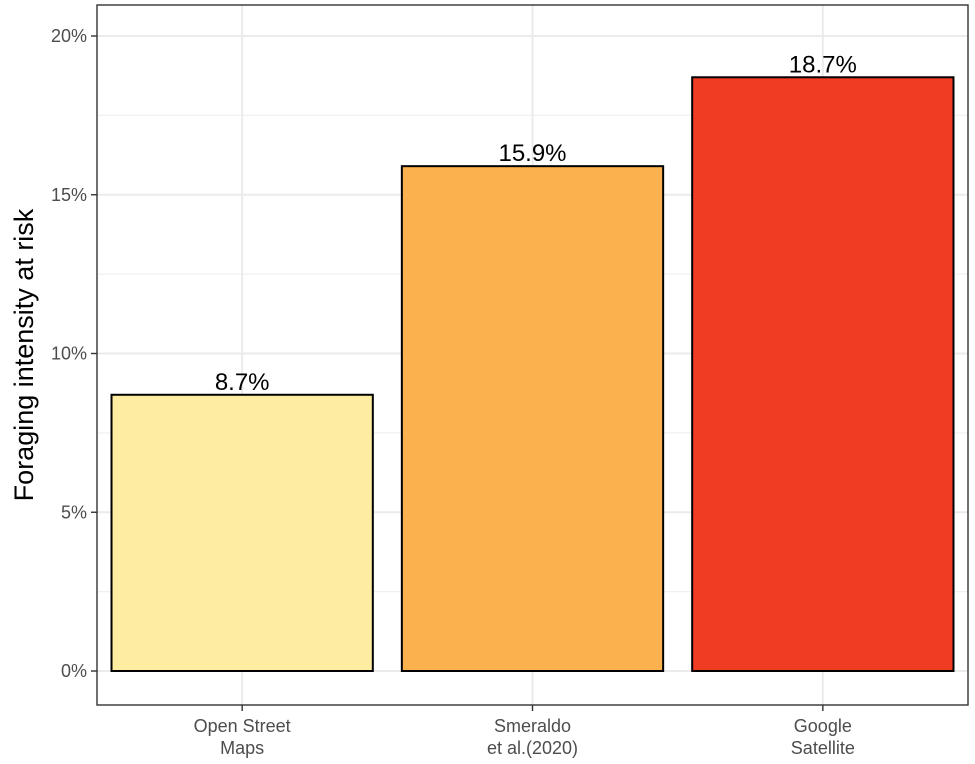 The image size is (975, 764). I want to click on y-tick-label: 15%, so click(69, 195).